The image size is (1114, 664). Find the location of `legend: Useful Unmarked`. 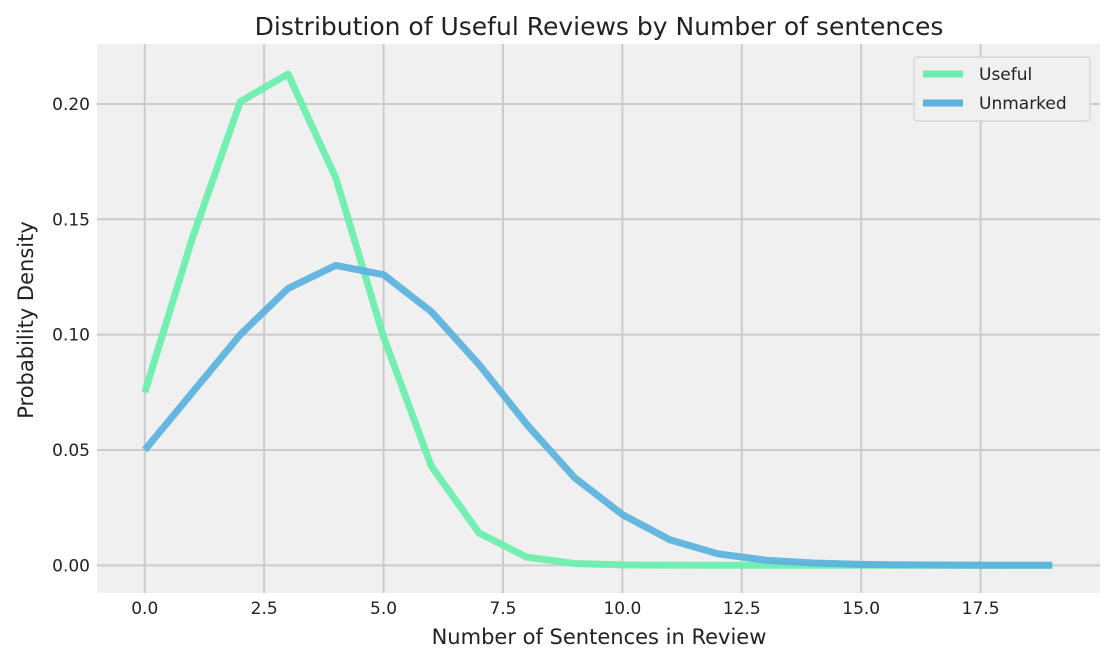

legend: Useful Unmarked is located at coordinates (1002, 89).